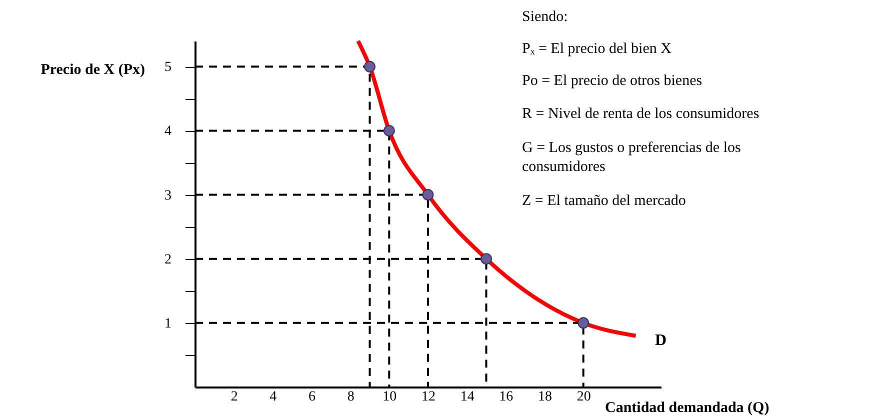 This screenshot has width=889, height=419. What do you see at coordinates (273, 397) in the screenshot?
I see `x-tick-label: 4` at bounding box center [273, 397].